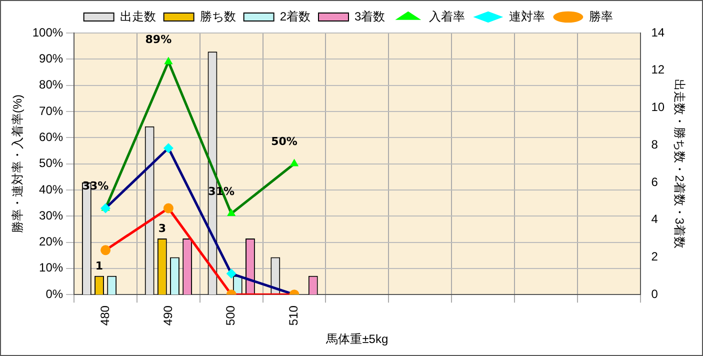  What do you see at coordinates (654, 181) in the screenshot?
I see `y2-tick-label: 6` at bounding box center [654, 181].